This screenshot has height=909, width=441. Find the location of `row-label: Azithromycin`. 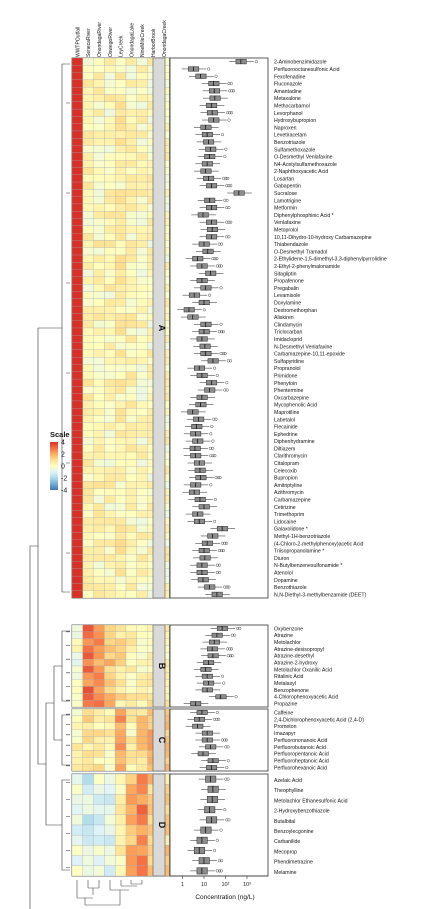

row-label: Azithromycin is located at coordinates (289, 493).